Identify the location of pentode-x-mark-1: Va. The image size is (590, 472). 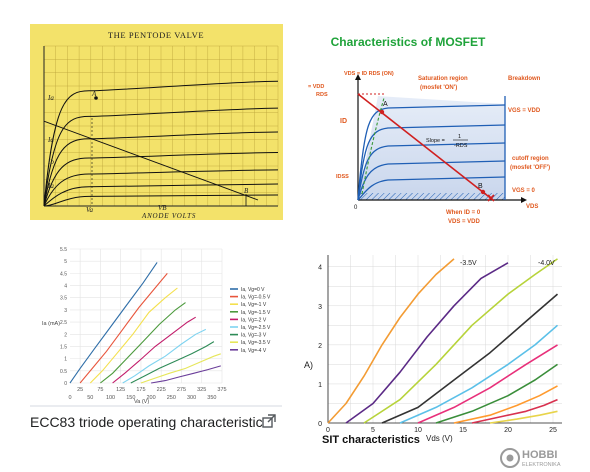
(90, 210).